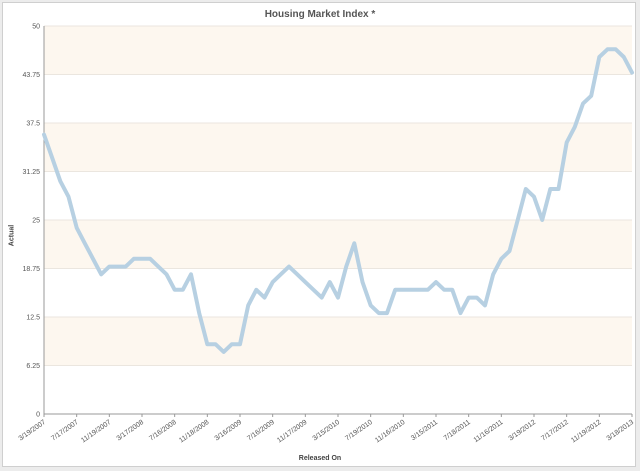 Image resolution: width=640 pixels, height=471 pixels. Describe the element at coordinates (31, 269) in the screenshot. I see `y-tick-label: 18.75` at that location.